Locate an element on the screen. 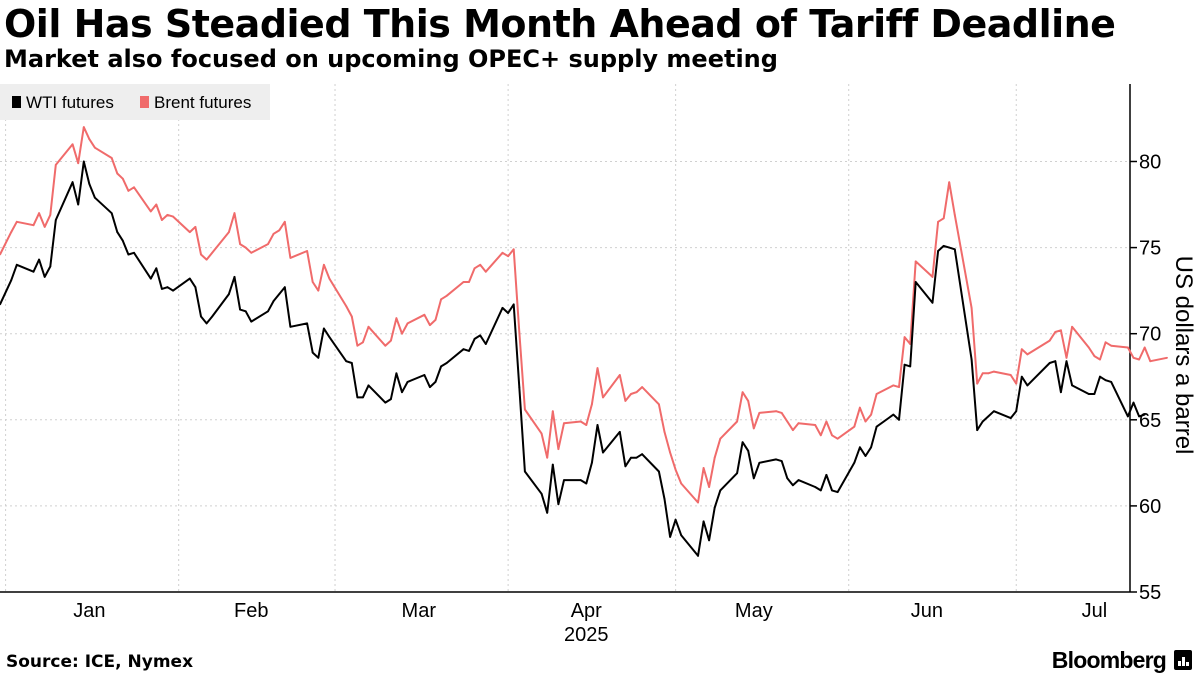 The height and width of the screenshot is (675, 1200). legend-label: WTI futures is located at coordinates (70, 102).